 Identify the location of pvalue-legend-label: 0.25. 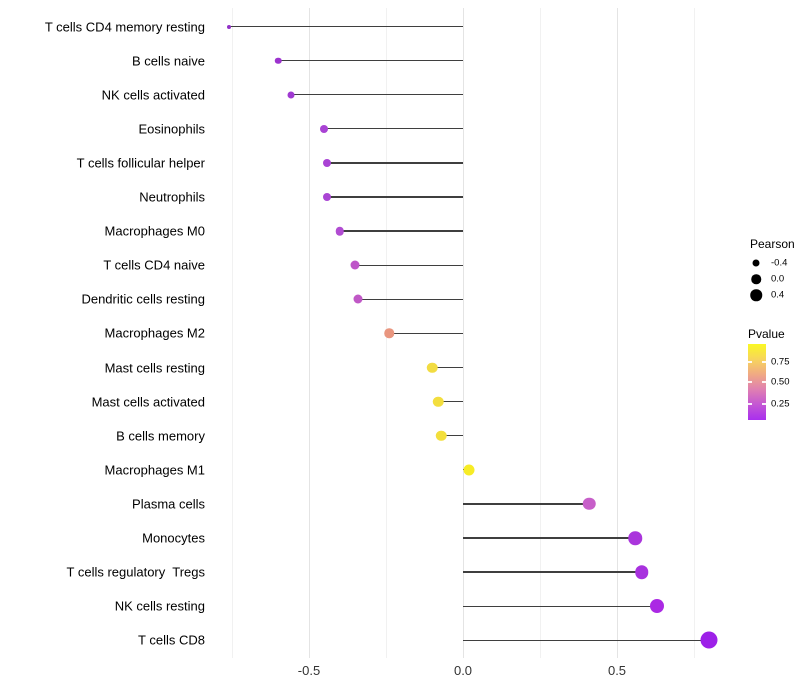
(780, 404).